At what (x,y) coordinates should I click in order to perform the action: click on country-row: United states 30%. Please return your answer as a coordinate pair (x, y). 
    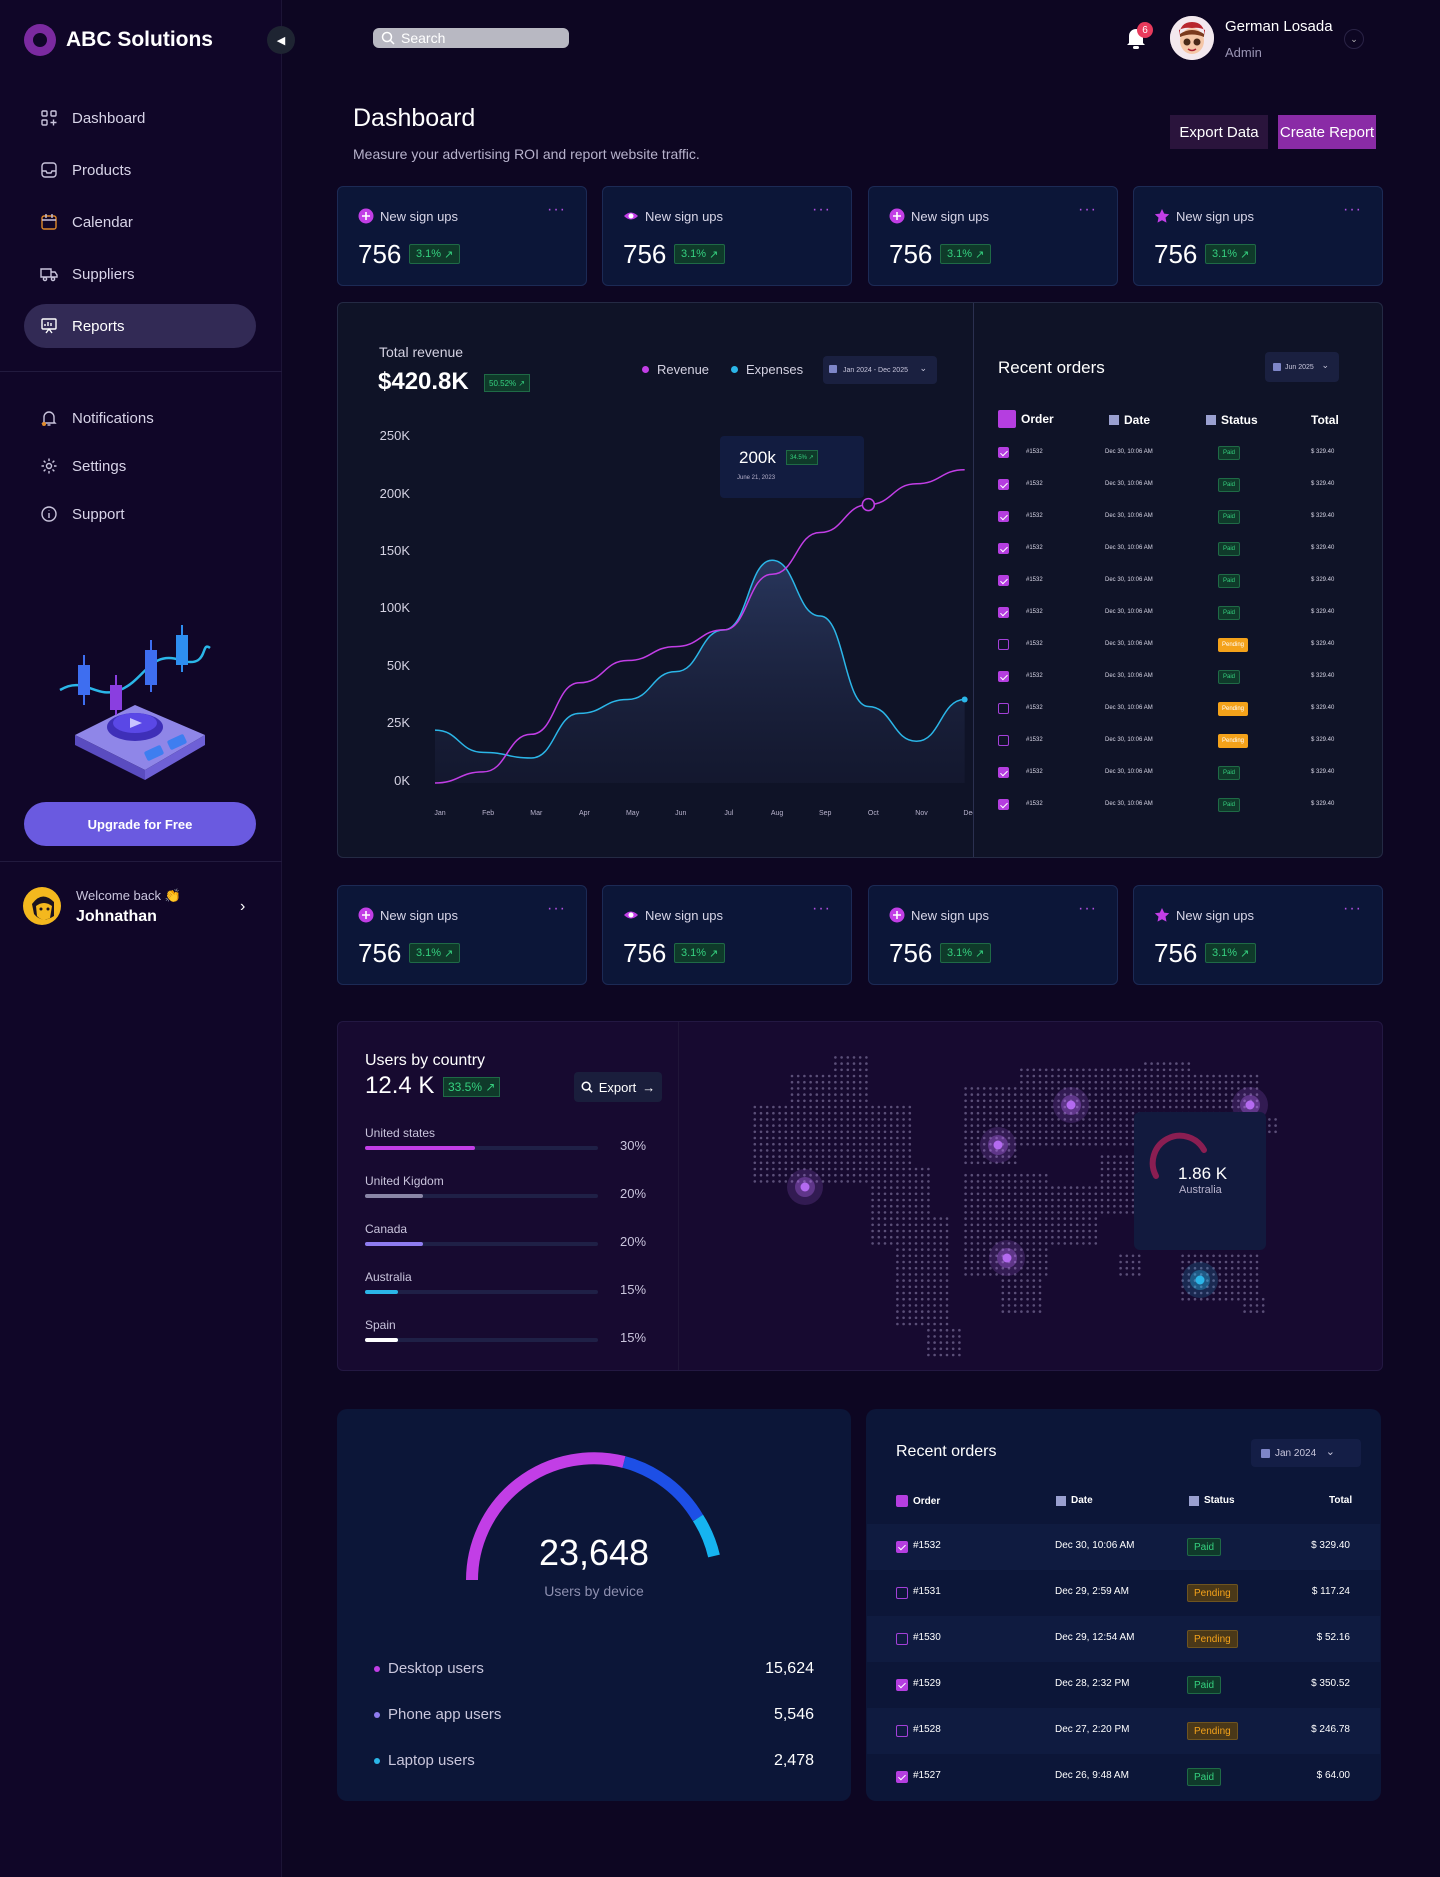
    Looking at the image, I should click on (515, 1139).